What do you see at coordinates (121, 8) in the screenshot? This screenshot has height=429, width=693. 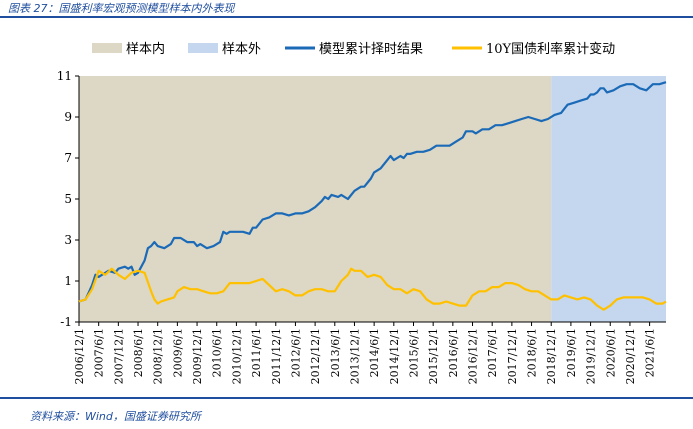 I see `figure-caption: 图表 27：国盛利率宏观预测模型样本内外表现` at bounding box center [121, 8].